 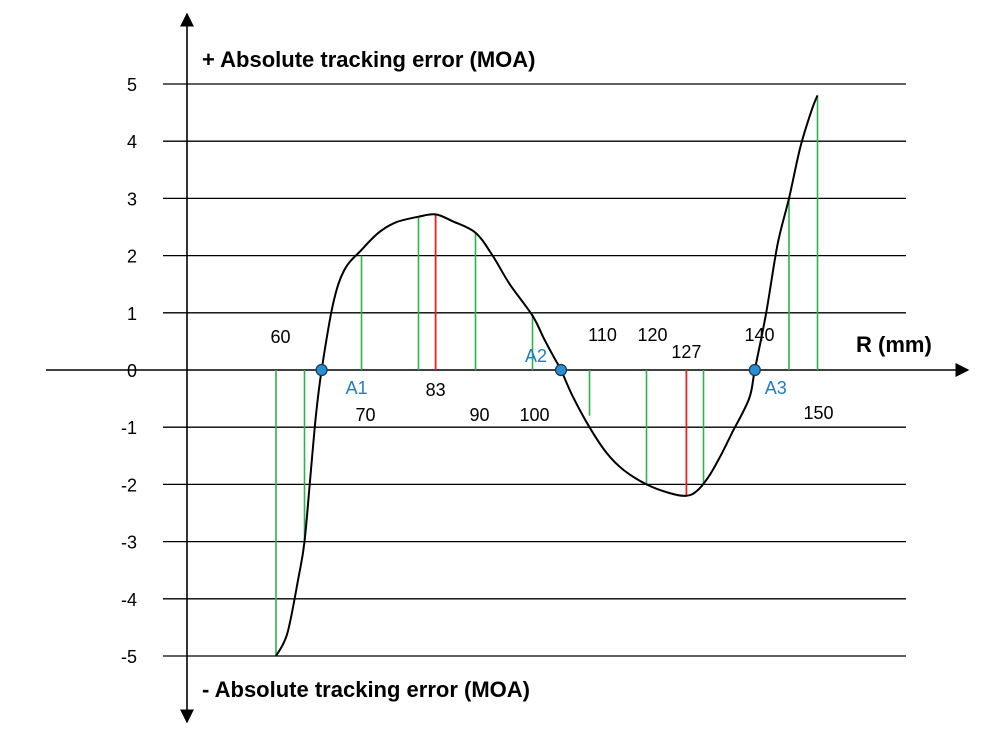 I want to click on x-value-label-60: 60, so click(x=280, y=337).